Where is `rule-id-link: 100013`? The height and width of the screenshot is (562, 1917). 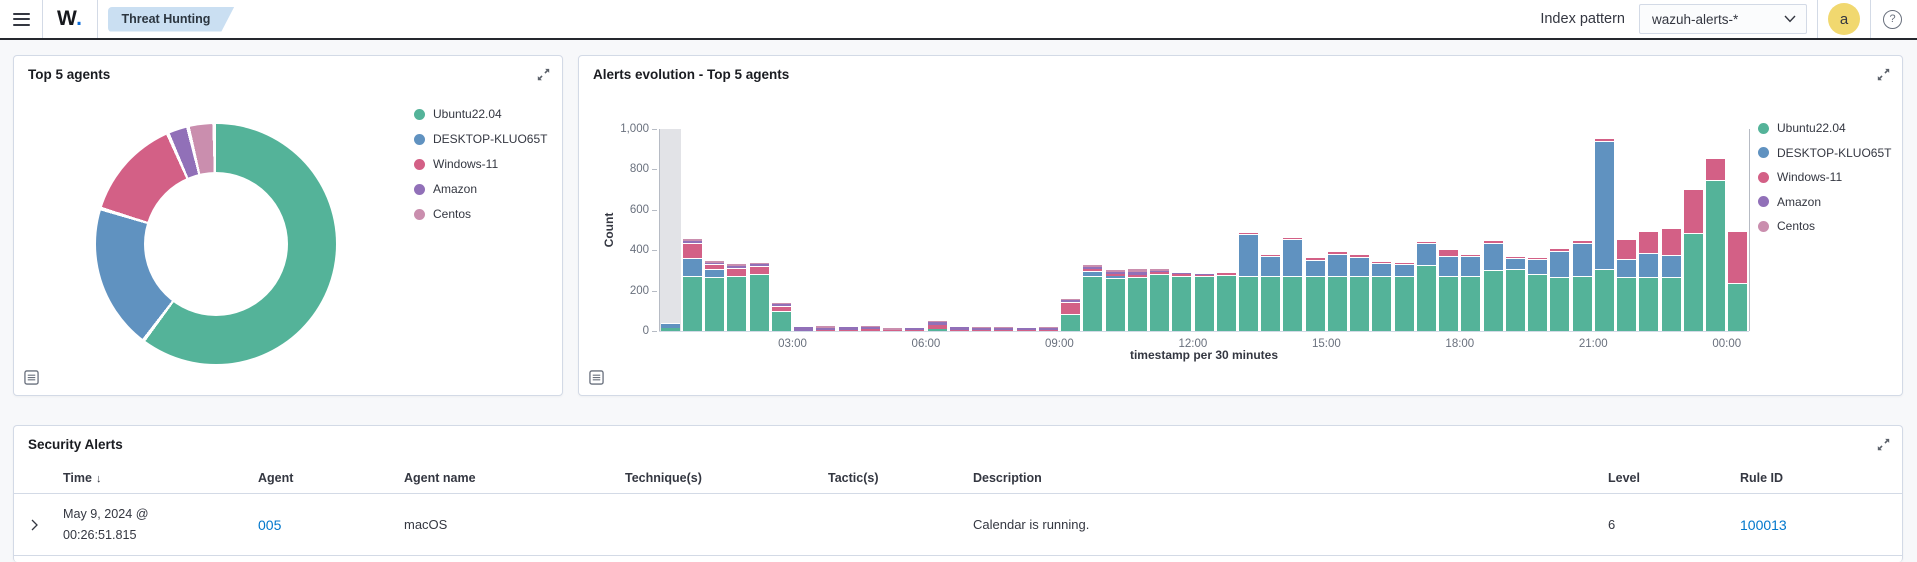
rule-id-link: 100013 is located at coordinates (1763, 524).